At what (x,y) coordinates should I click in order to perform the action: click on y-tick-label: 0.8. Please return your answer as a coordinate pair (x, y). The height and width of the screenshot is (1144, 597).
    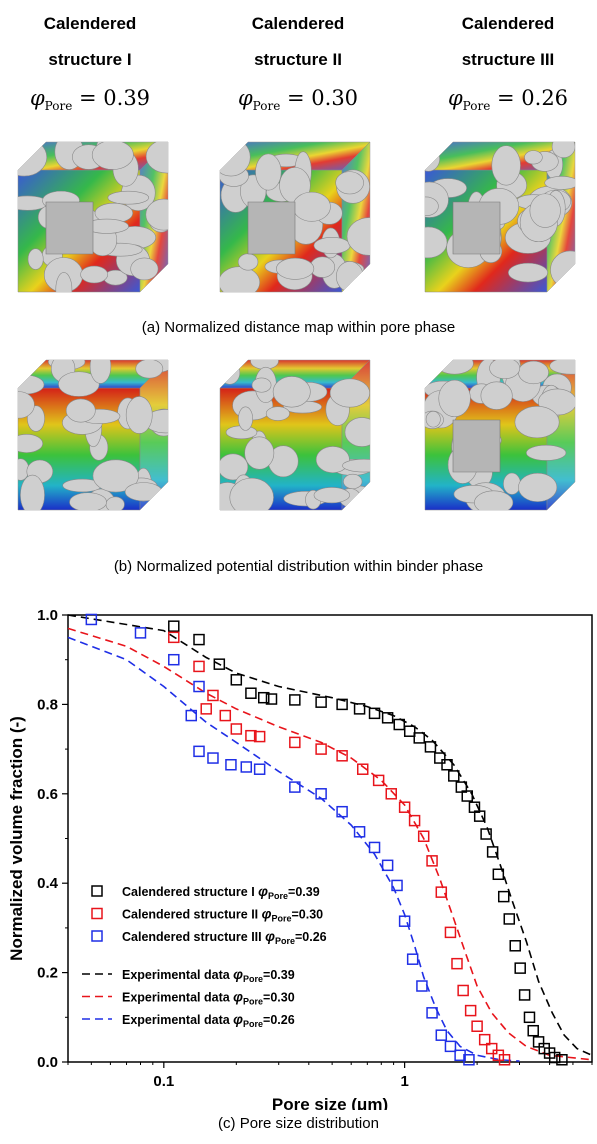
    Looking at the image, I should click on (47, 704).